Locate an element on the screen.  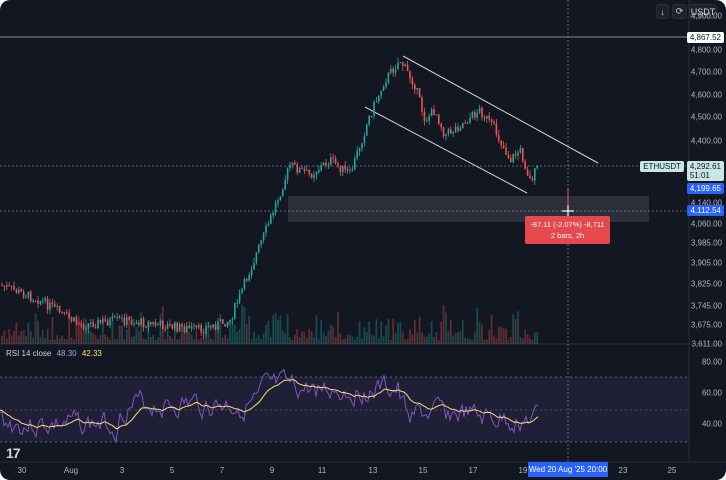
channel-upper-line is located at coordinates (500, 109).